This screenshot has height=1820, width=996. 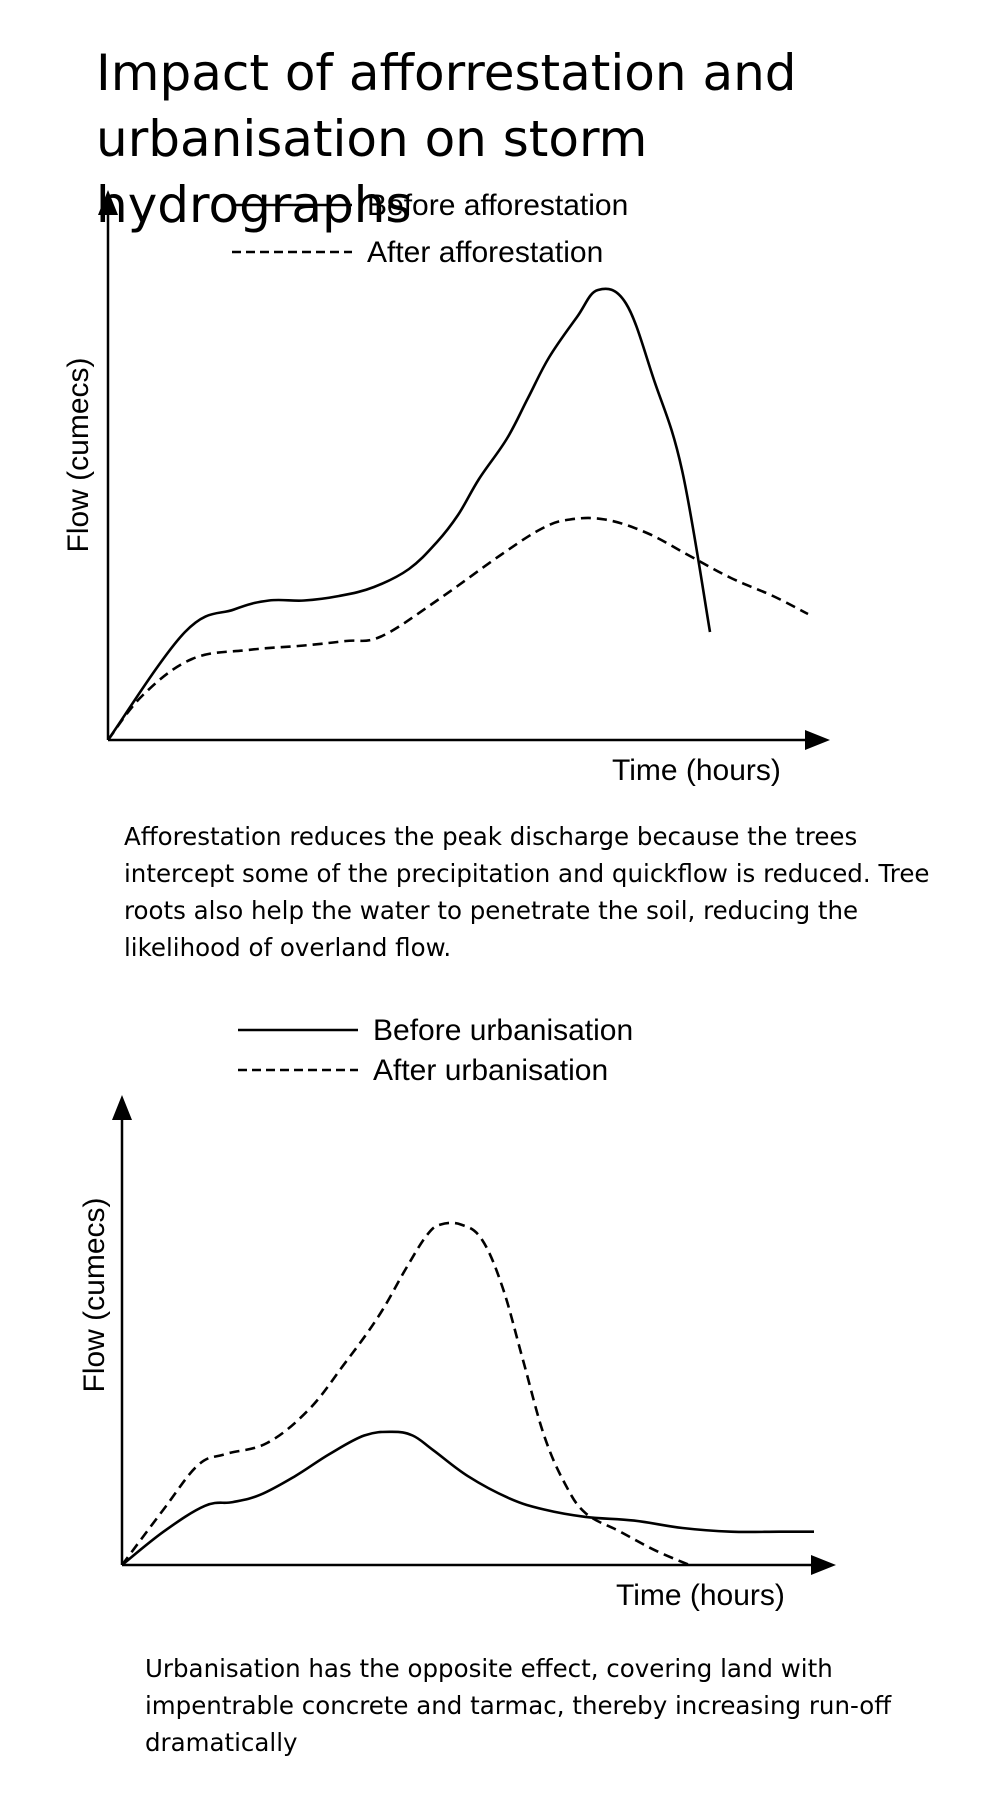 I want to click on series-layer, so click(x=467, y=1394).